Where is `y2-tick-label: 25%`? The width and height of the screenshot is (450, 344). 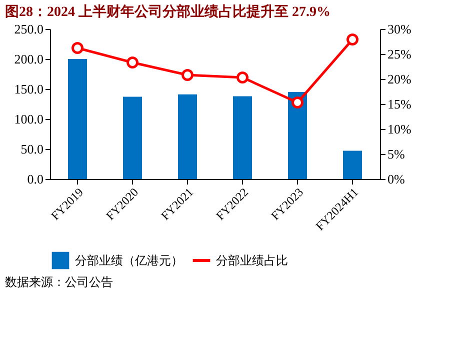
y2-tick-label: 25% is located at coordinates (400, 54).